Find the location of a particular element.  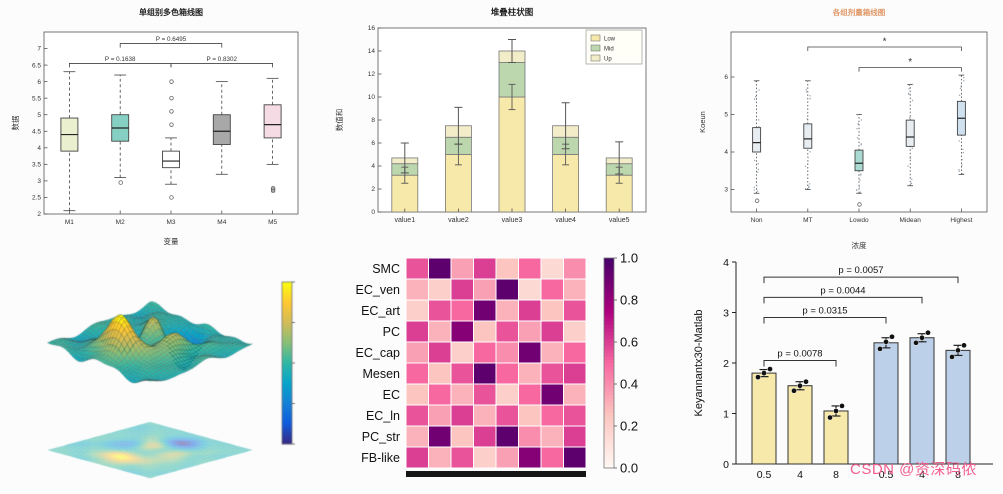

svg-text: p = 0.0078 is located at coordinates (799, 353).